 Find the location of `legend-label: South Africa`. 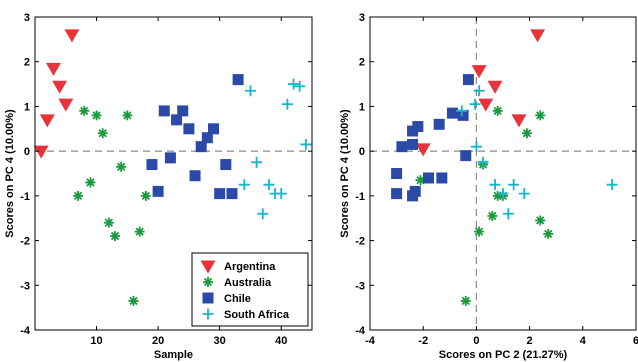

legend-label: South Africa is located at coordinates (257, 315).